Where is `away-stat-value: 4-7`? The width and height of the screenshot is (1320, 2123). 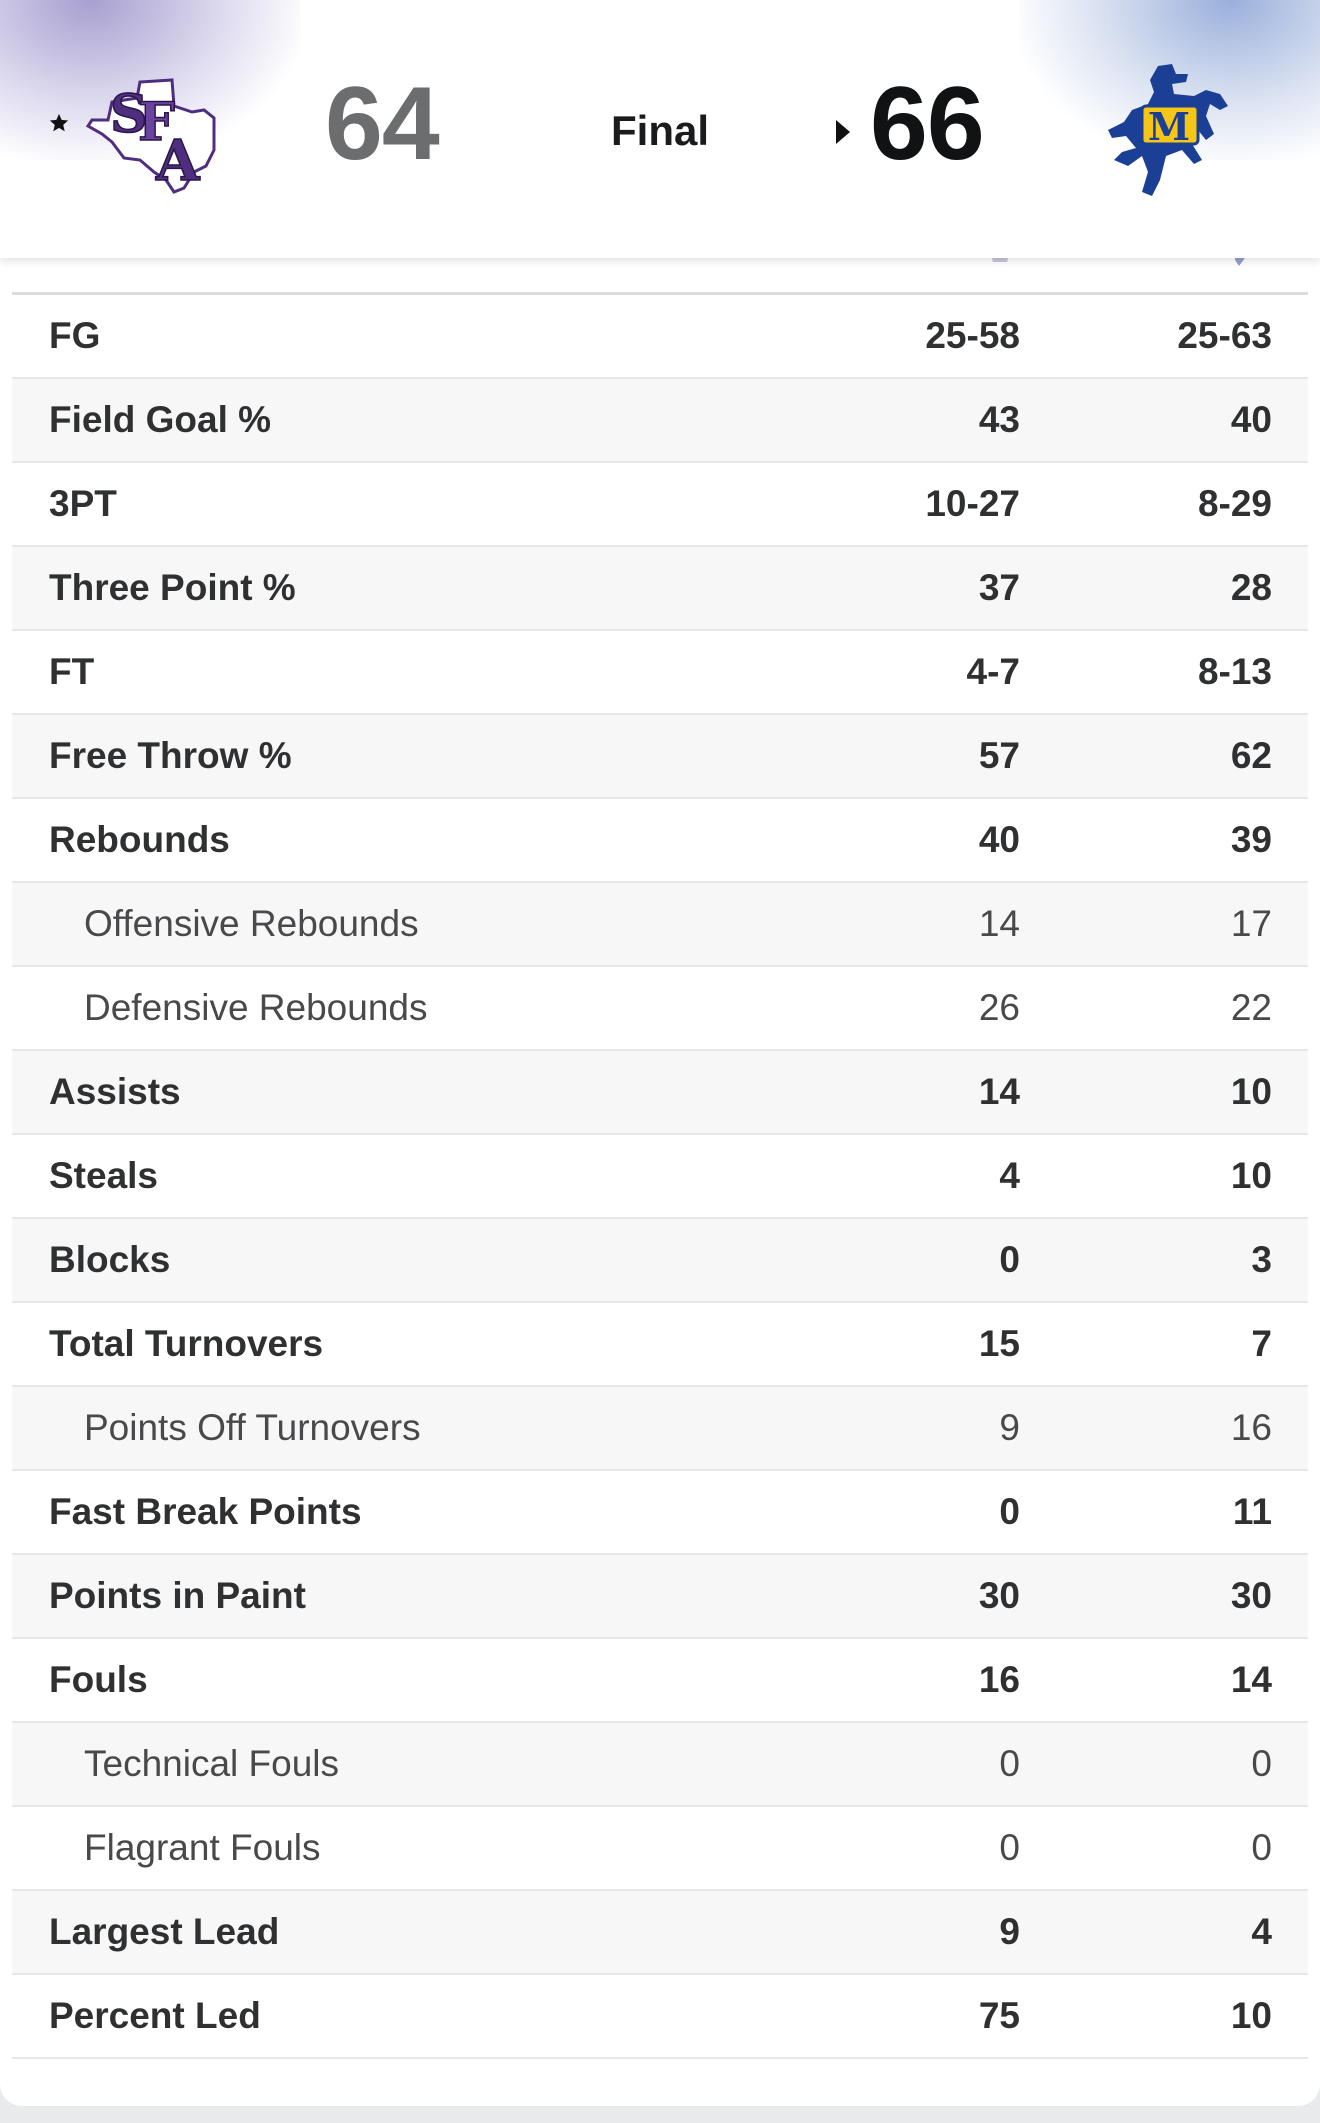 away-stat-value: 4-7 is located at coordinates (993, 671).